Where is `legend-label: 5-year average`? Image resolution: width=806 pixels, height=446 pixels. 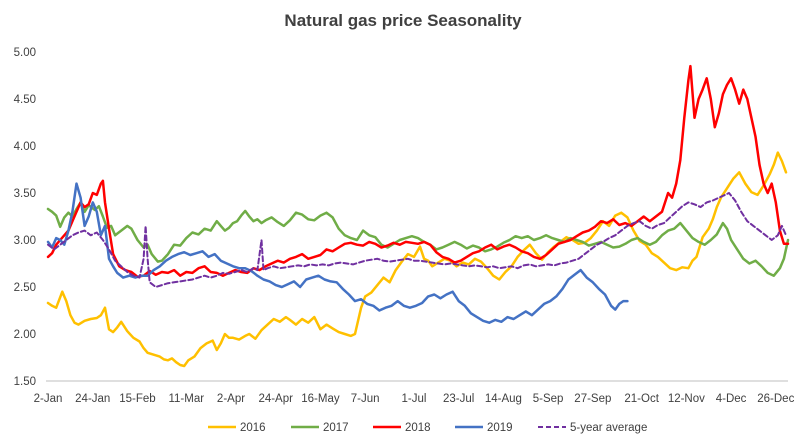 legend-label: 5-year average is located at coordinates (608, 428).